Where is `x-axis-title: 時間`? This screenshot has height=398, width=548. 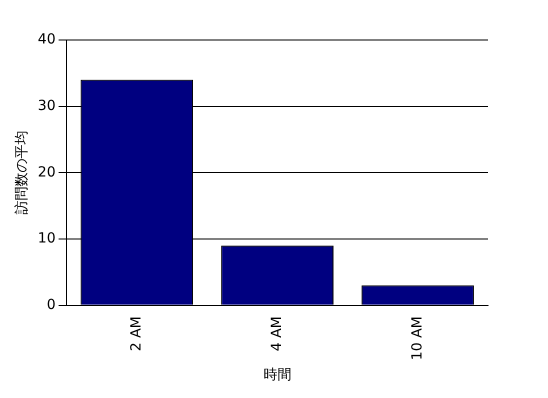
x-axis-title: 時間 is located at coordinates (277, 375).